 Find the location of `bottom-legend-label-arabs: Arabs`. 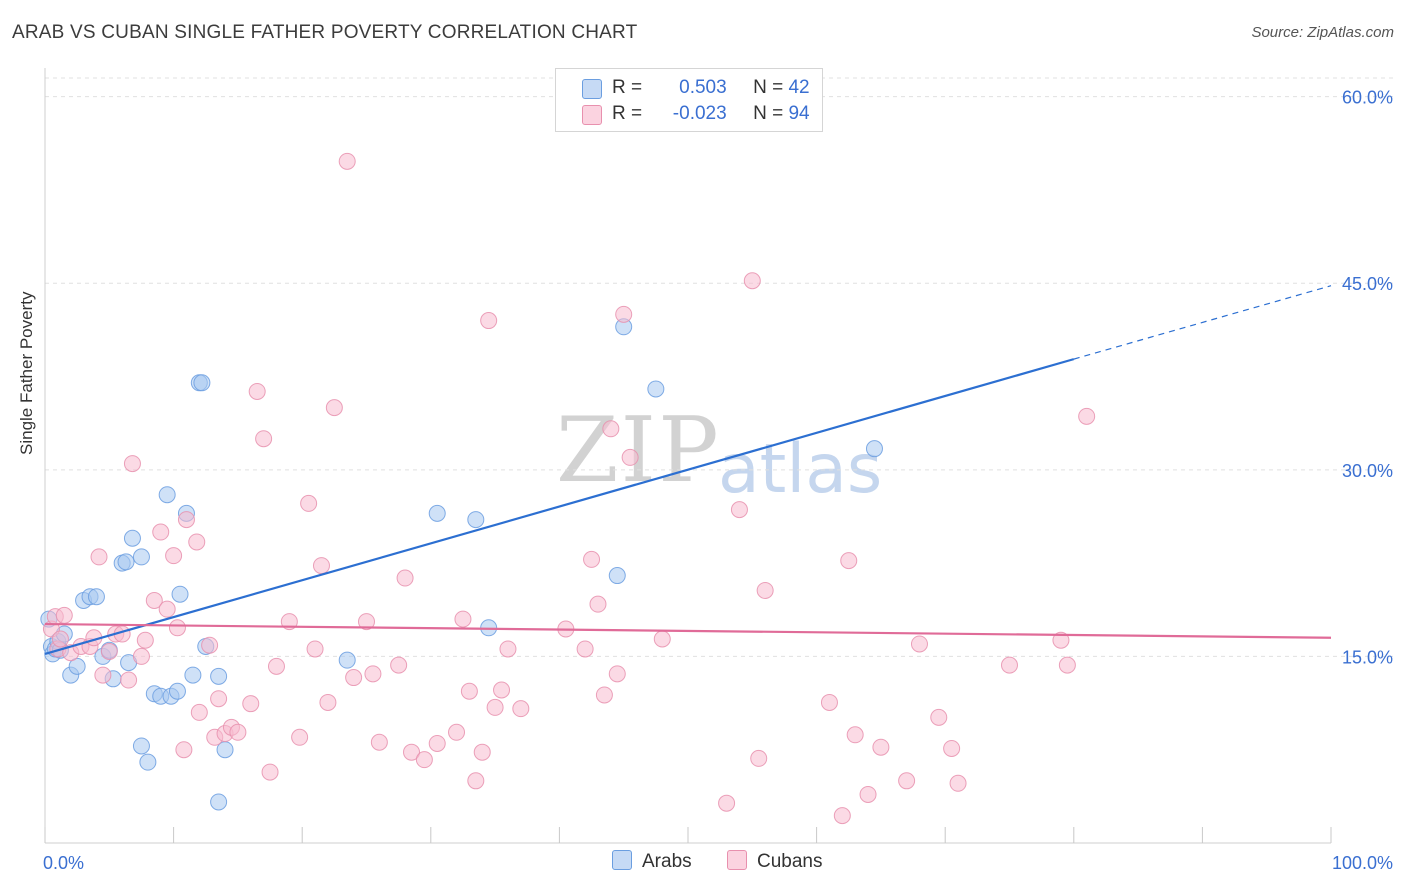

bottom-legend-label-arabs: Arabs is located at coordinates (667, 861).